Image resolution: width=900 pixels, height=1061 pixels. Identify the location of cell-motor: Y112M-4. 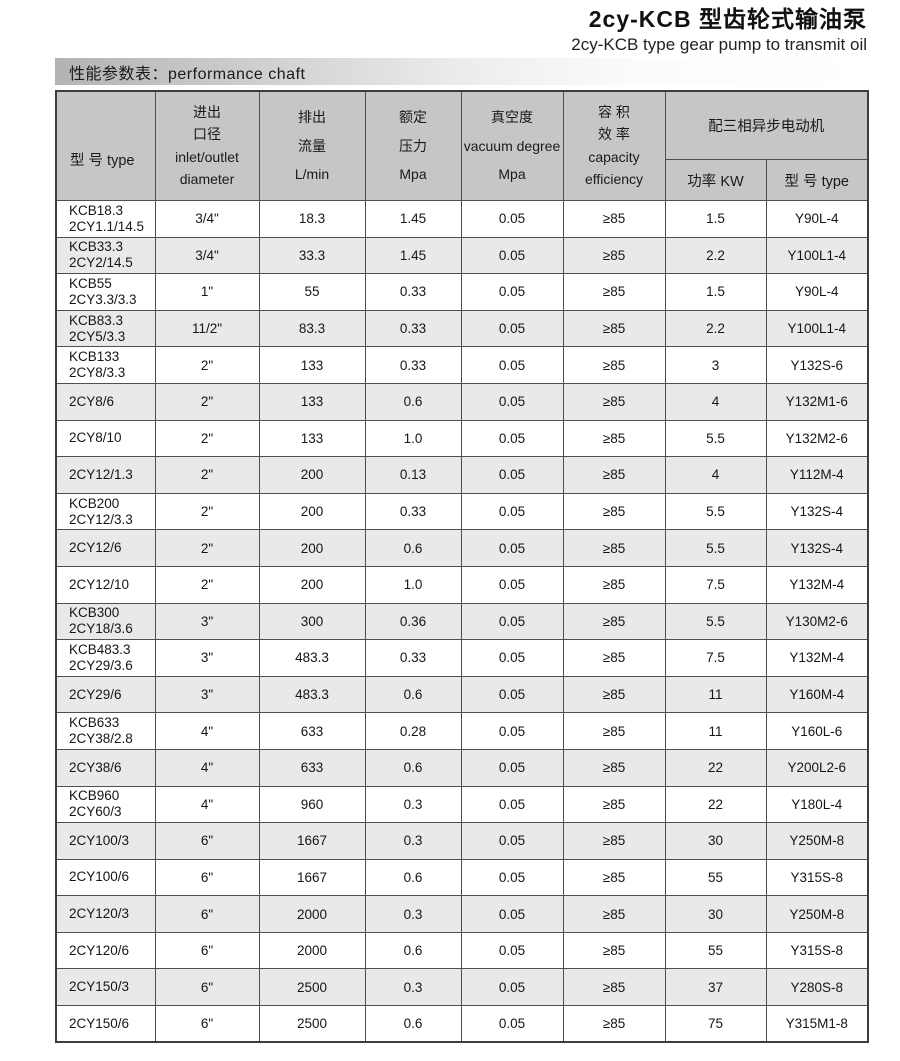
(817, 475).